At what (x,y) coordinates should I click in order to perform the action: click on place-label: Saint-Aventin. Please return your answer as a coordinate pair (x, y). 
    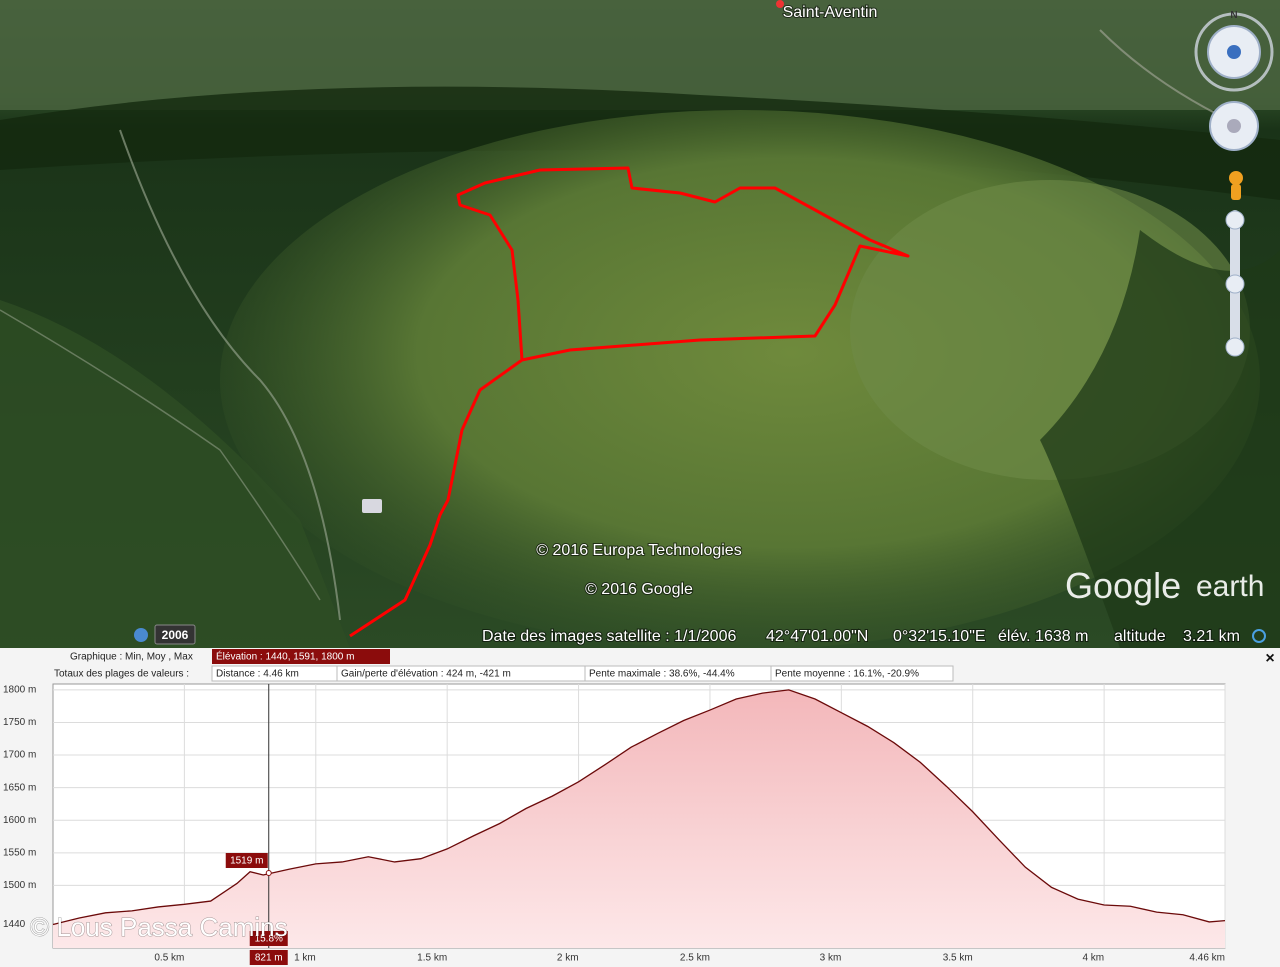
    Looking at the image, I should click on (830, 12).